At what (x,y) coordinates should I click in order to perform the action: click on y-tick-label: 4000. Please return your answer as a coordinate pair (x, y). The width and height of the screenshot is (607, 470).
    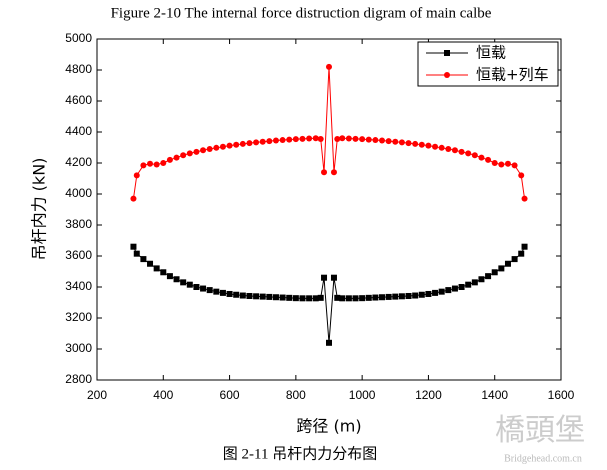
    Looking at the image, I should click on (78, 193).